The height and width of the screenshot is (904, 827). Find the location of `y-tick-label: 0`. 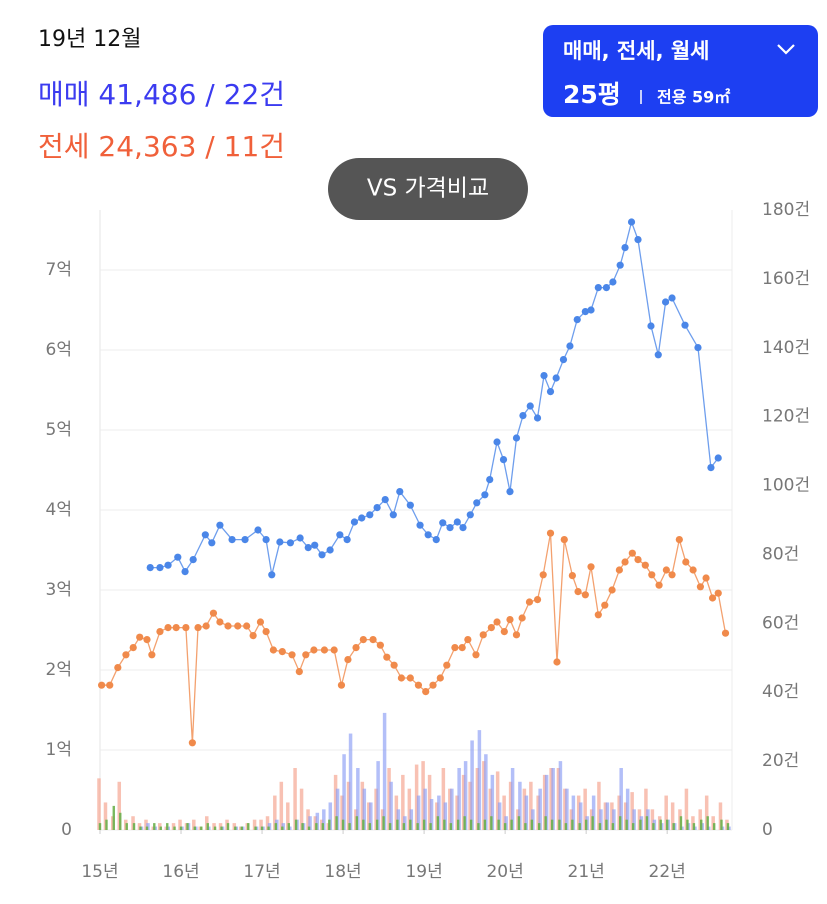

y-tick-label: 0 is located at coordinates (66, 830).